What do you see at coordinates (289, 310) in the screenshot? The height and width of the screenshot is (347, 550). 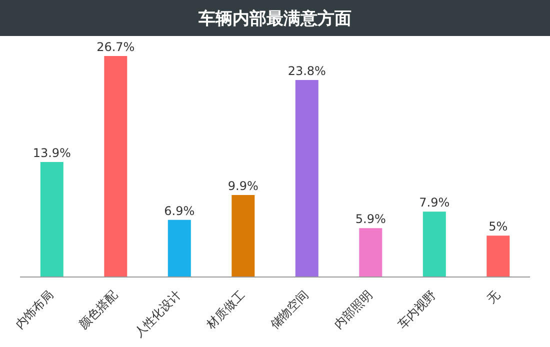 I see `x-tick-label: 储物空间` at bounding box center [289, 310].